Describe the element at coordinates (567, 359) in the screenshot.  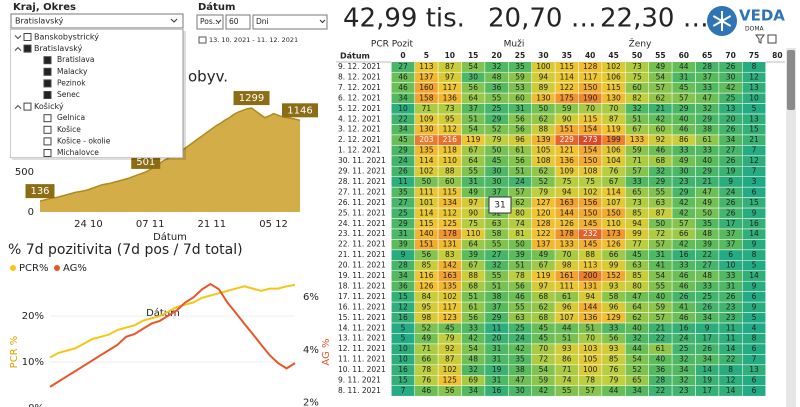
I see `cell-value: 86` at that location.